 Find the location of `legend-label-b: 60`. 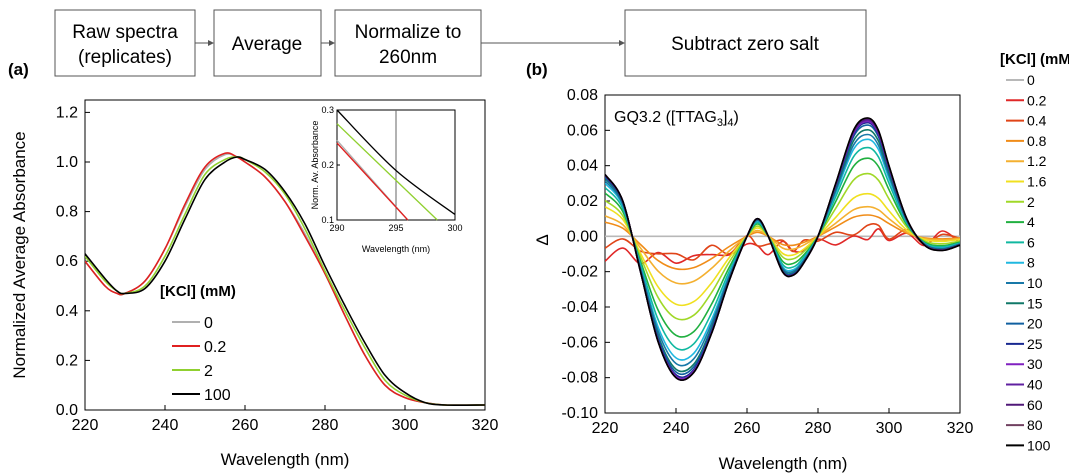

legend-label-b: 60 is located at coordinates (1035, 405).